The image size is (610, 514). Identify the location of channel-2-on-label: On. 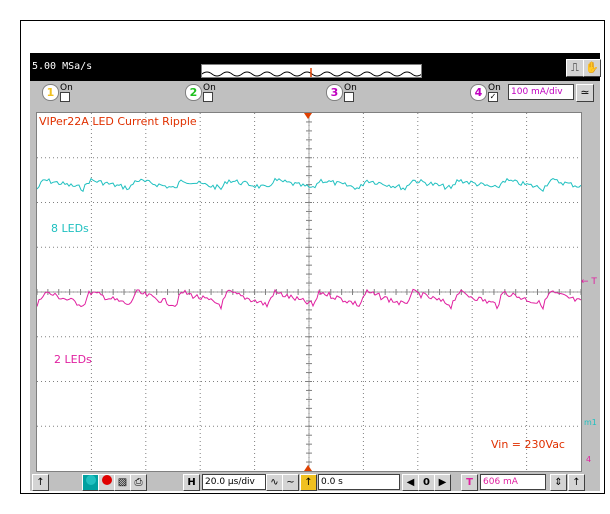
(209, 88).